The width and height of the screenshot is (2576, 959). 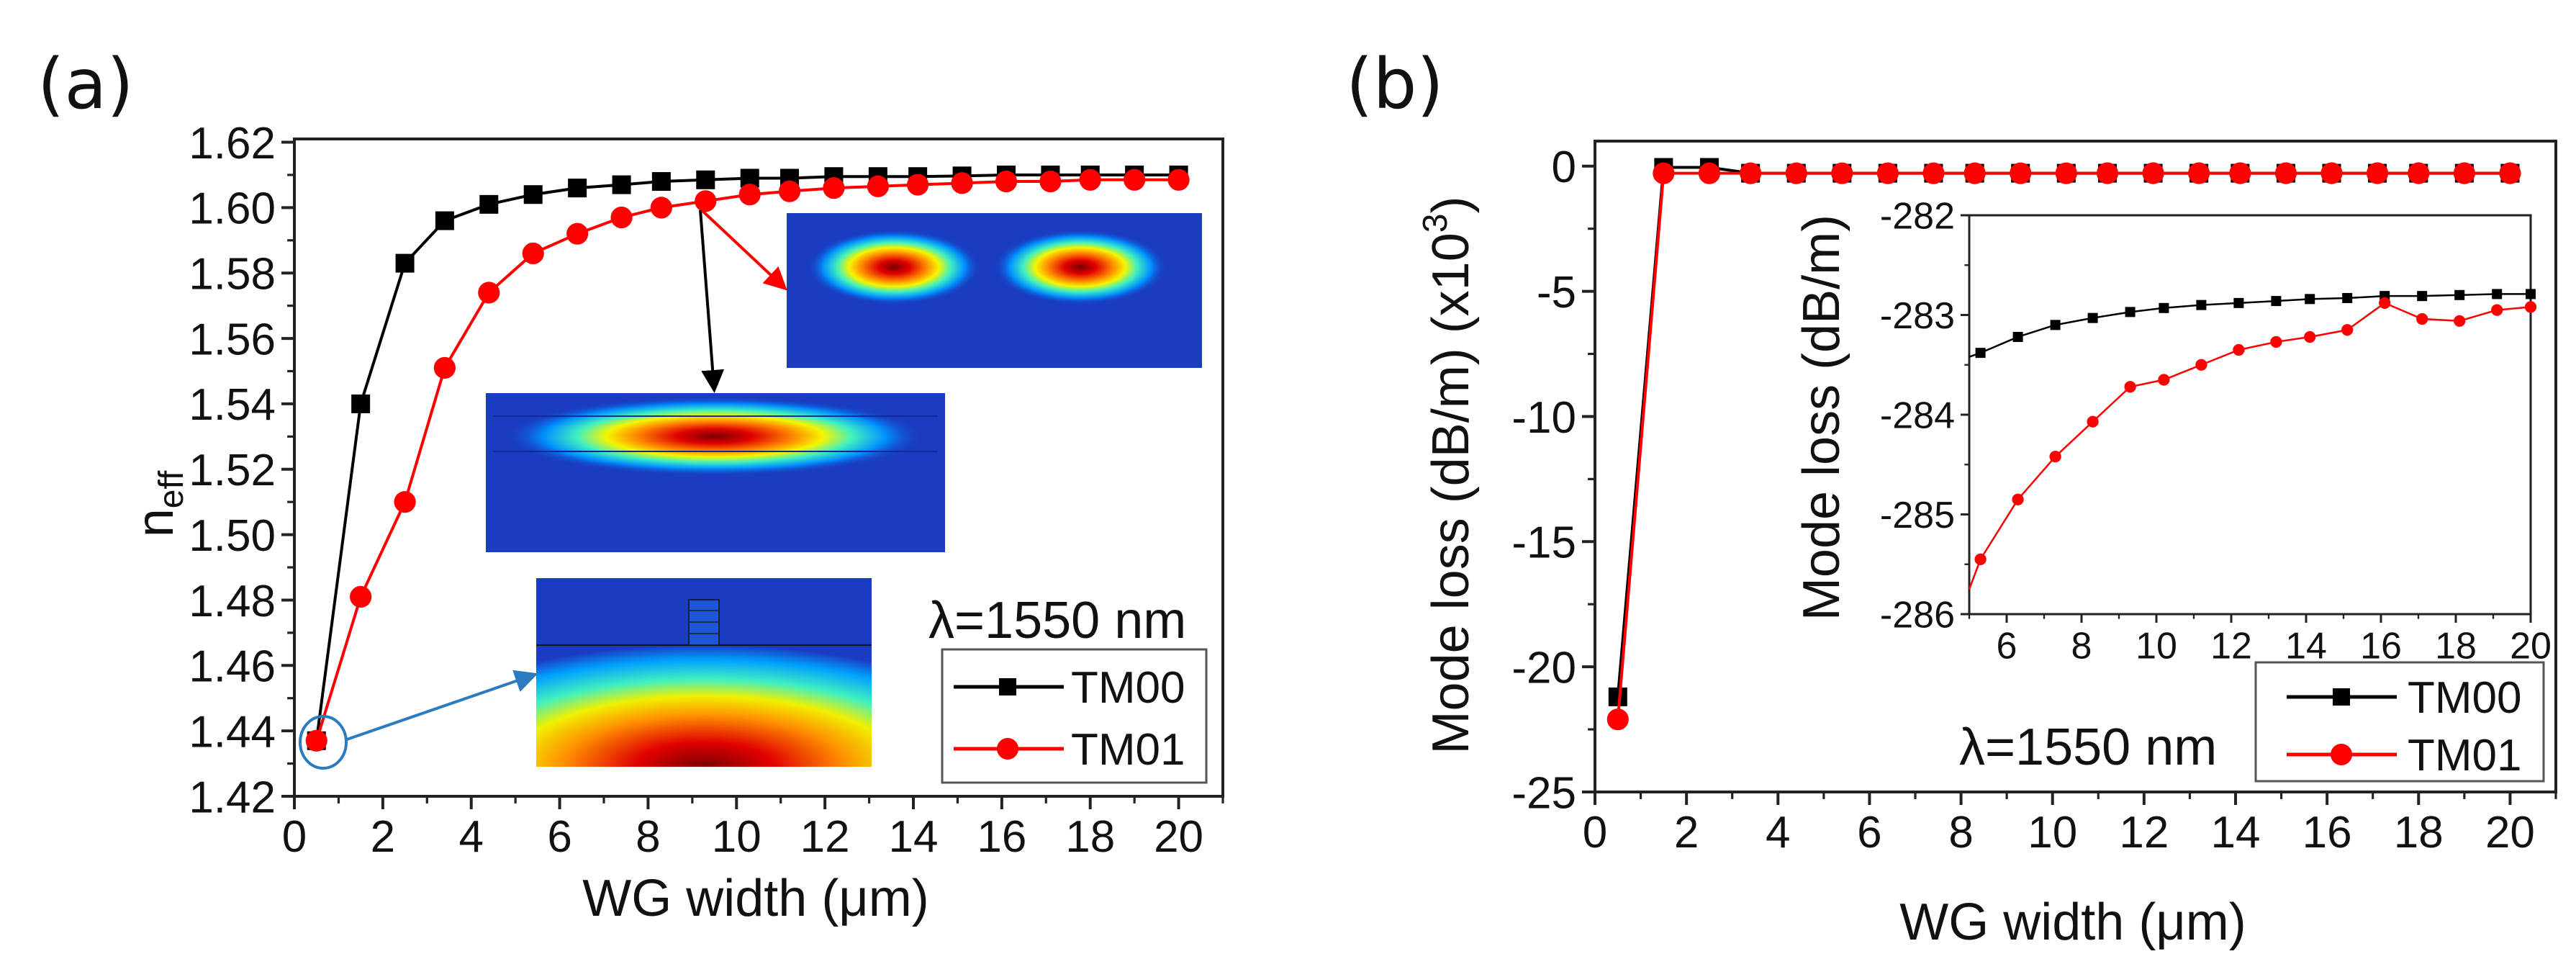 What do you see at coordinates (233, 405) in the screenshot?
I see `y-tick-label: 1.54` at bounding box center [233, 405].